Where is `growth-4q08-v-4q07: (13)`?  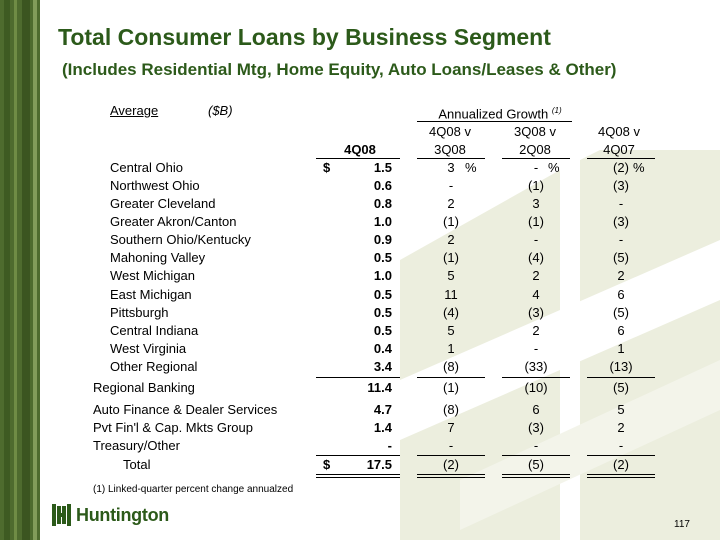 growth-4q08-v-4q07: (13) is located at coordinates (621, 366).